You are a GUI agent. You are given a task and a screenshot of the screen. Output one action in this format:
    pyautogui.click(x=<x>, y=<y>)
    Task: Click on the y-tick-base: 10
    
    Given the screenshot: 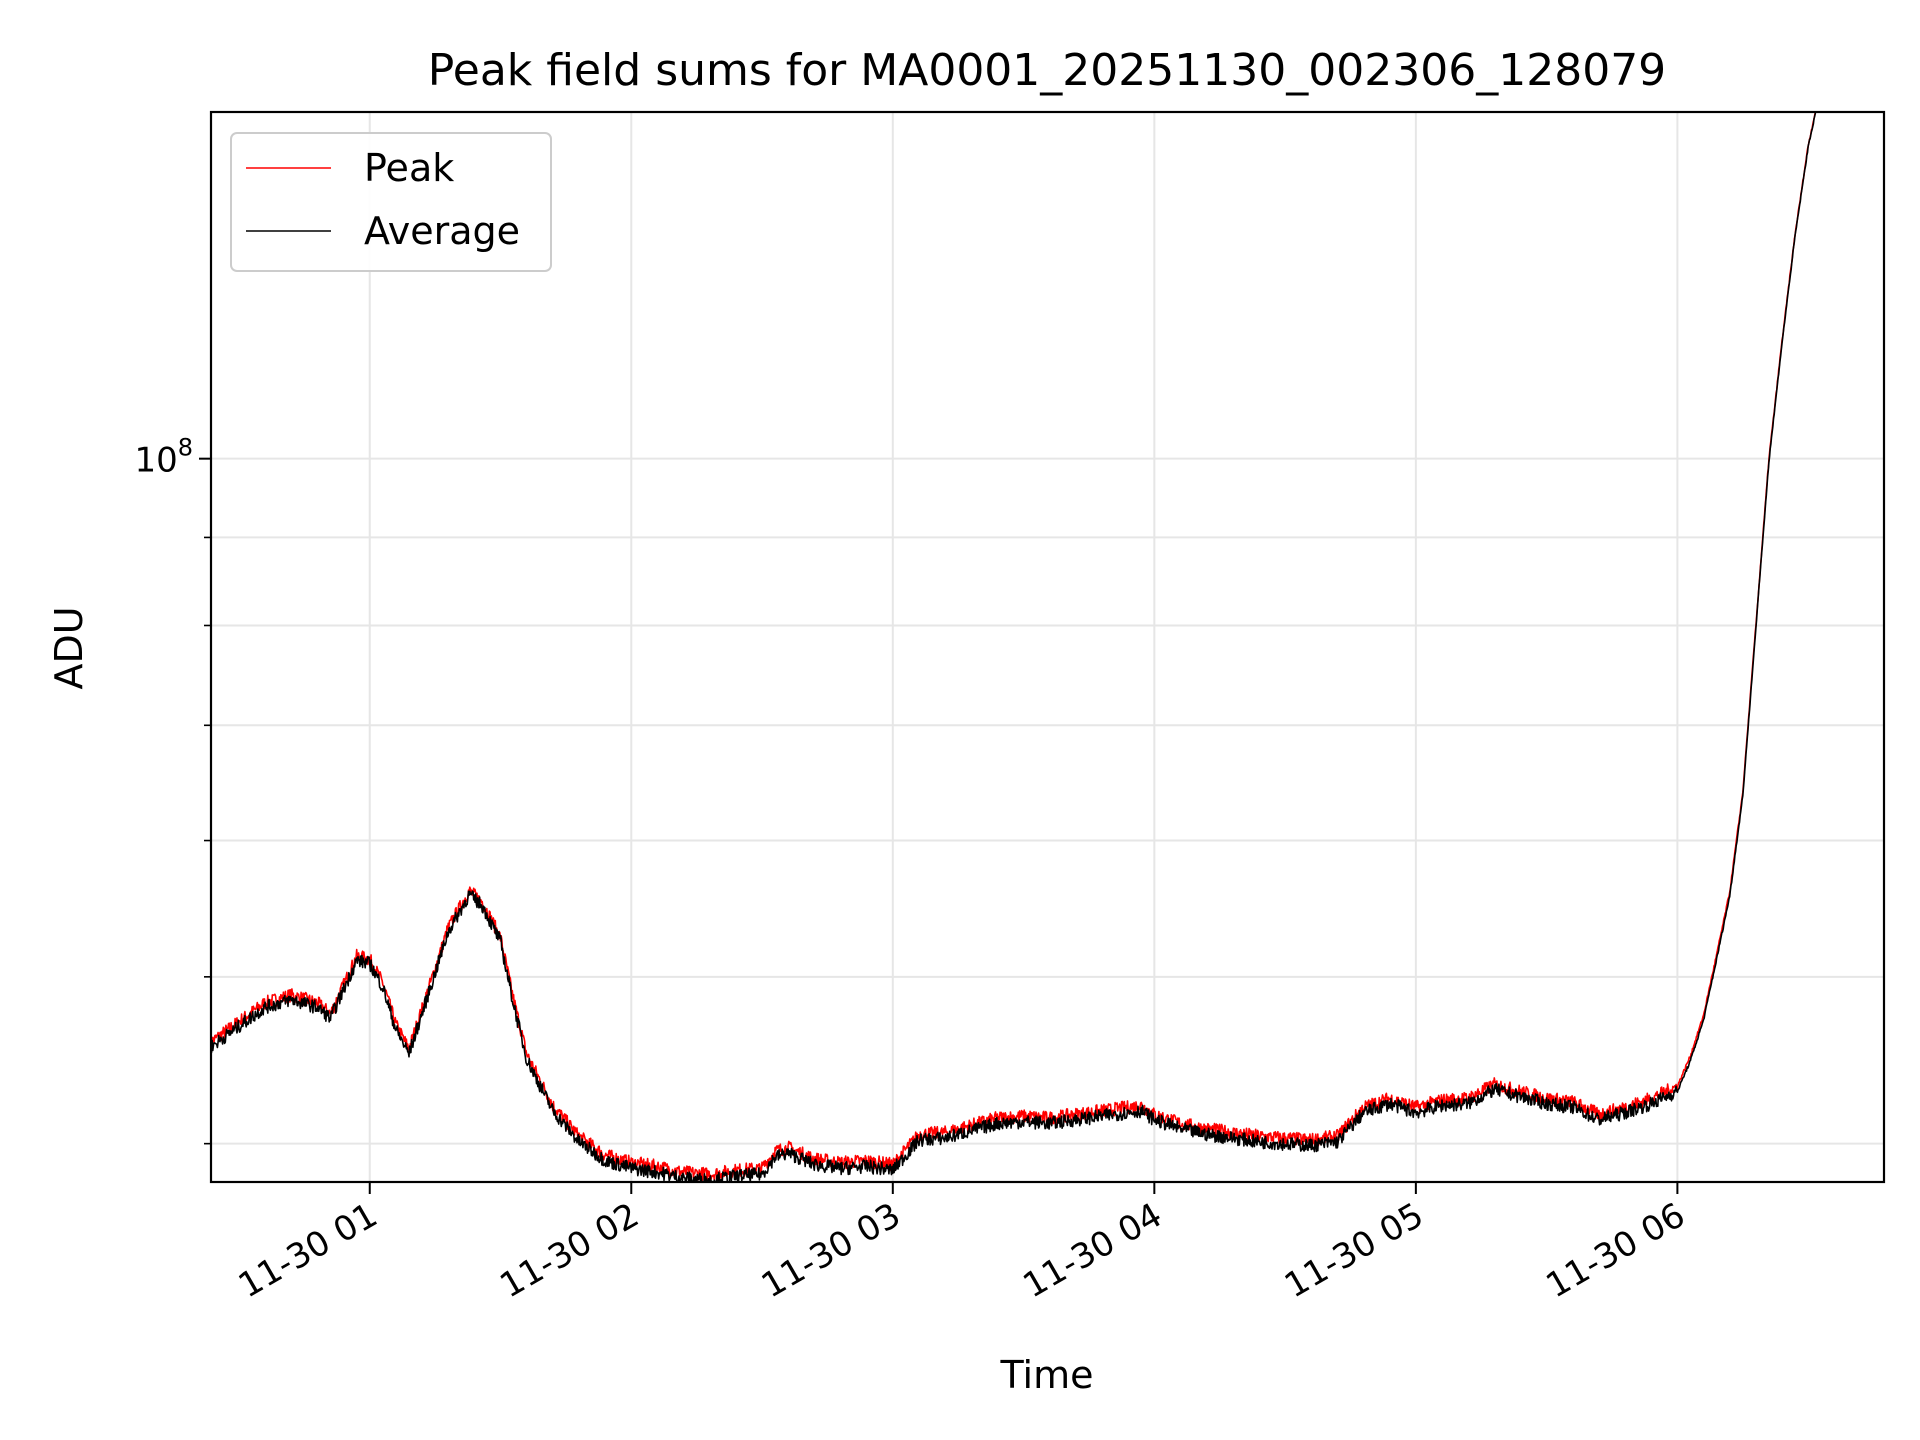 What is the action you would take?
    pyautogui.click(x=155, y=461)
    